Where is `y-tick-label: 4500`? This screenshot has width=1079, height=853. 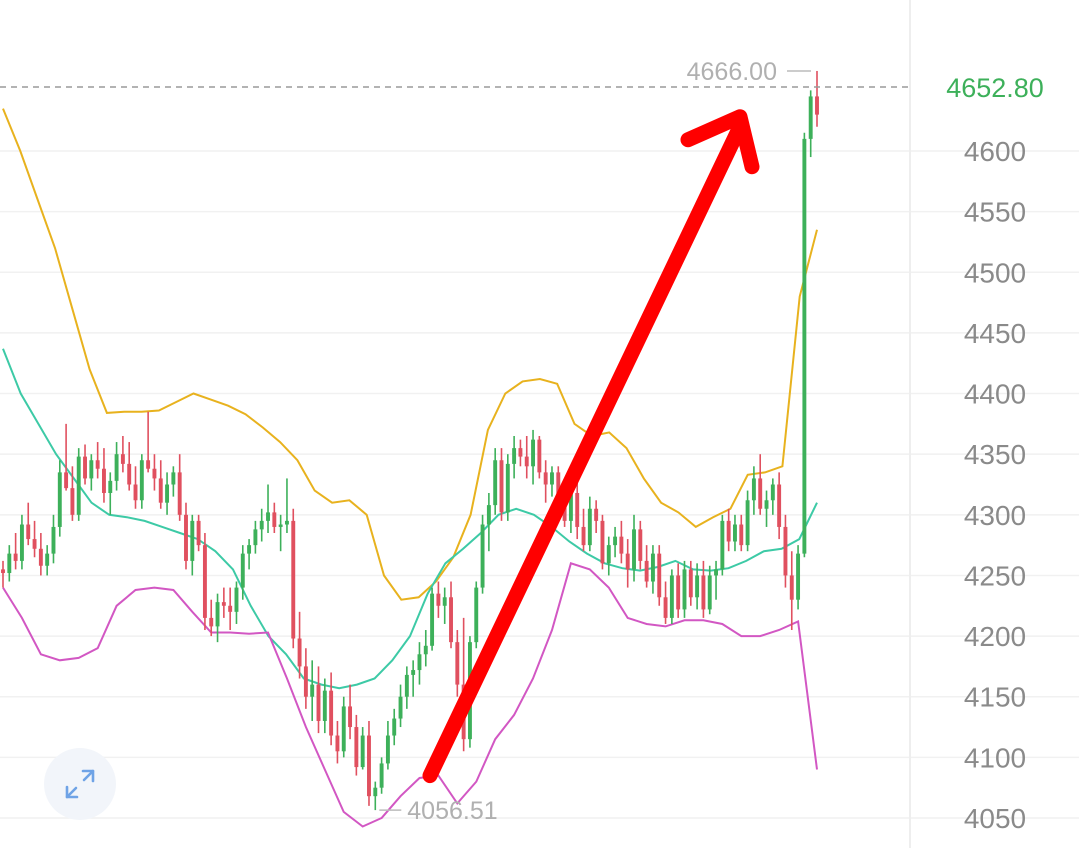
y-tick-label: 4500 is located at coordinates (995, 272).